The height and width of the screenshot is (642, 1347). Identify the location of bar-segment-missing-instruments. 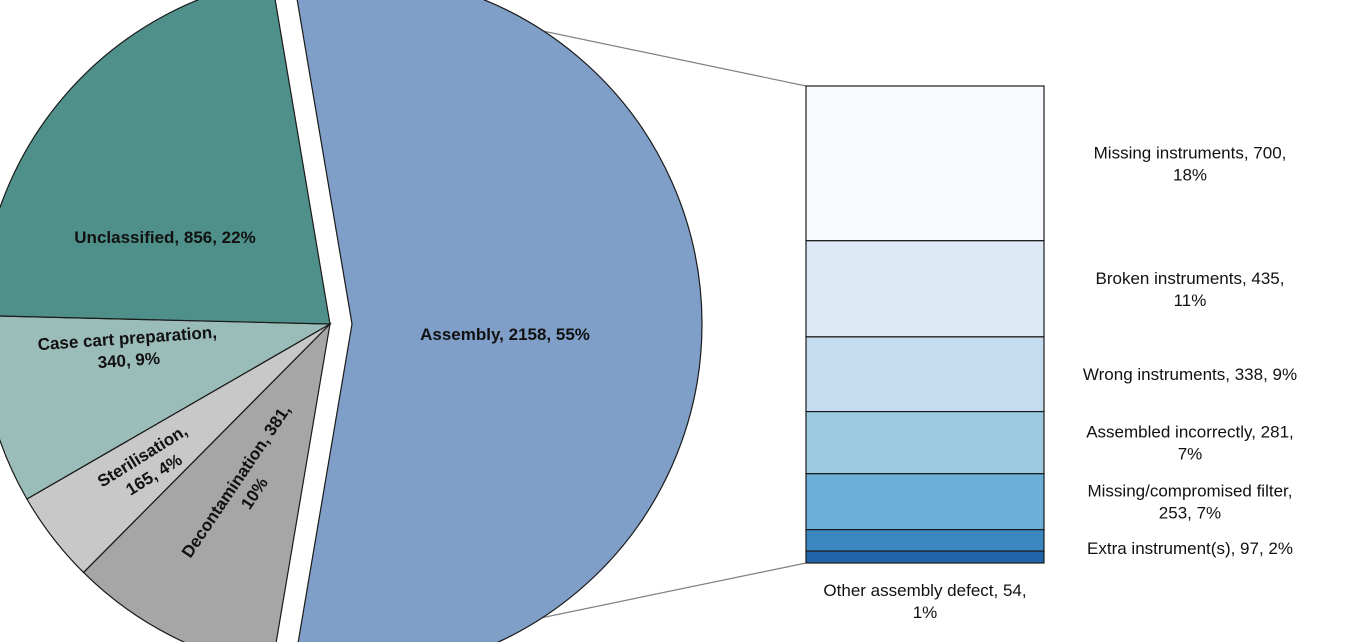
(925, 163).